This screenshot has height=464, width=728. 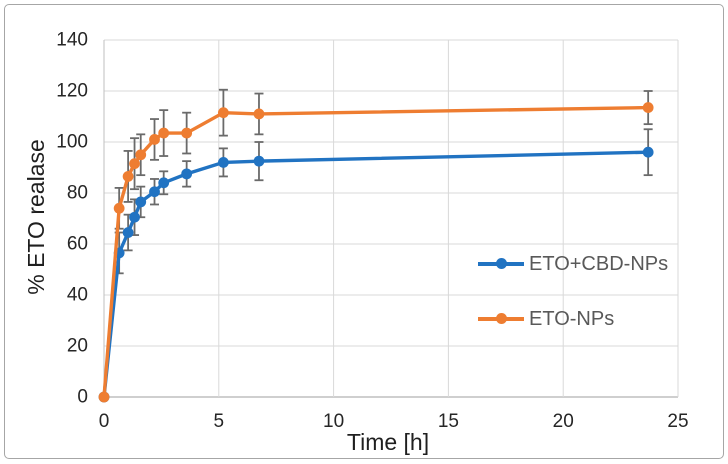 What do you see at coordinates (72, 142) in the screenshot?
I see `y-tick-label: 100` at bounding box center [72, 142].